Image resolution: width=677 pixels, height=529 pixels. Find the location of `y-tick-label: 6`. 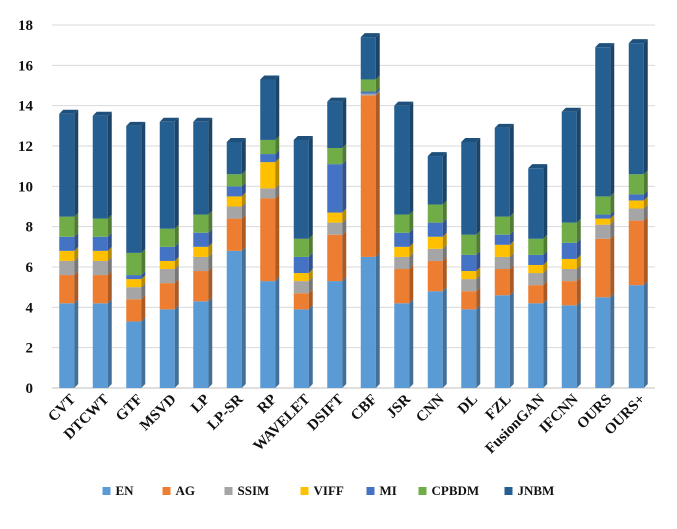

y-tick-label: 6 is located at coordinates (30, 268).